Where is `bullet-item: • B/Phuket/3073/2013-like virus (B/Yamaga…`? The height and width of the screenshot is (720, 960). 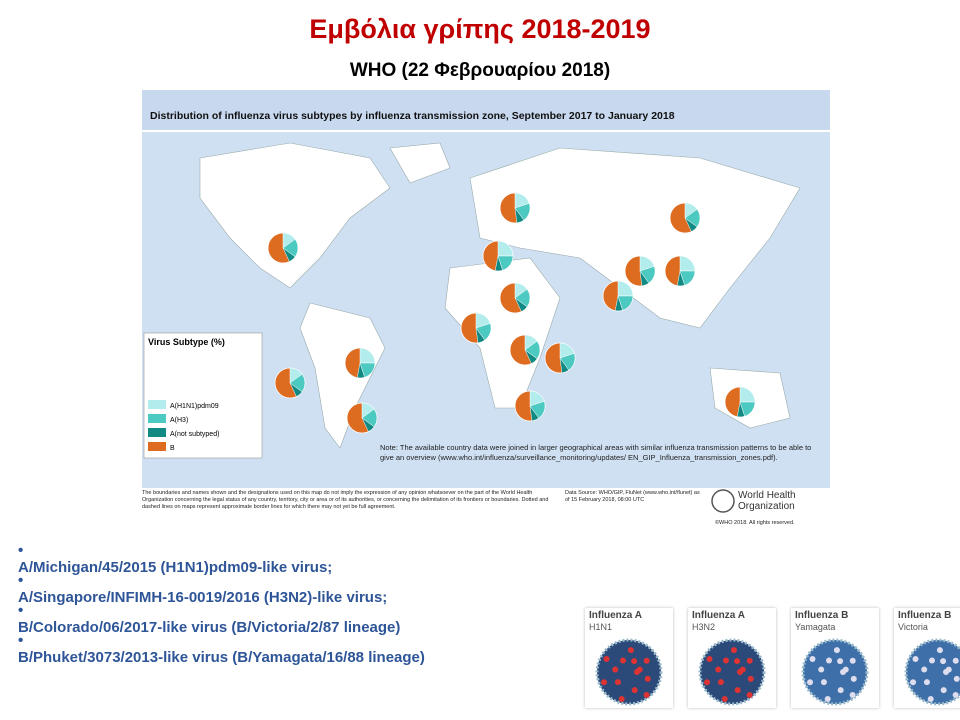
bullet-item: • B/Phuket/3073/2013-like virus (B/Yamaga… is located at coordinates (298, 649).